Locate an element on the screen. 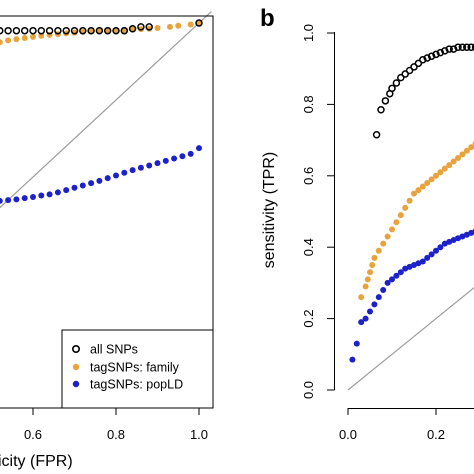 The height and width of the screenshot is (474, 474). x-tick-label: 0.6 is located at coordinates (33, 434).